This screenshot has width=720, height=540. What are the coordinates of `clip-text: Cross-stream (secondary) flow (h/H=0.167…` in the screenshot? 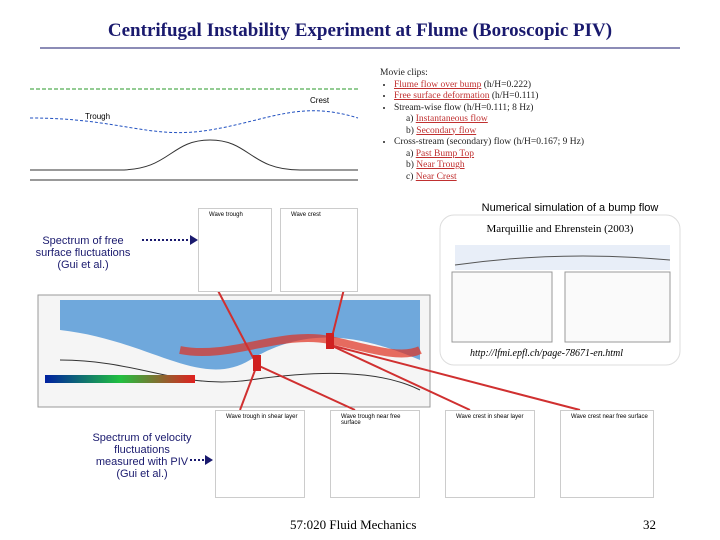 It's located at (489, 142).